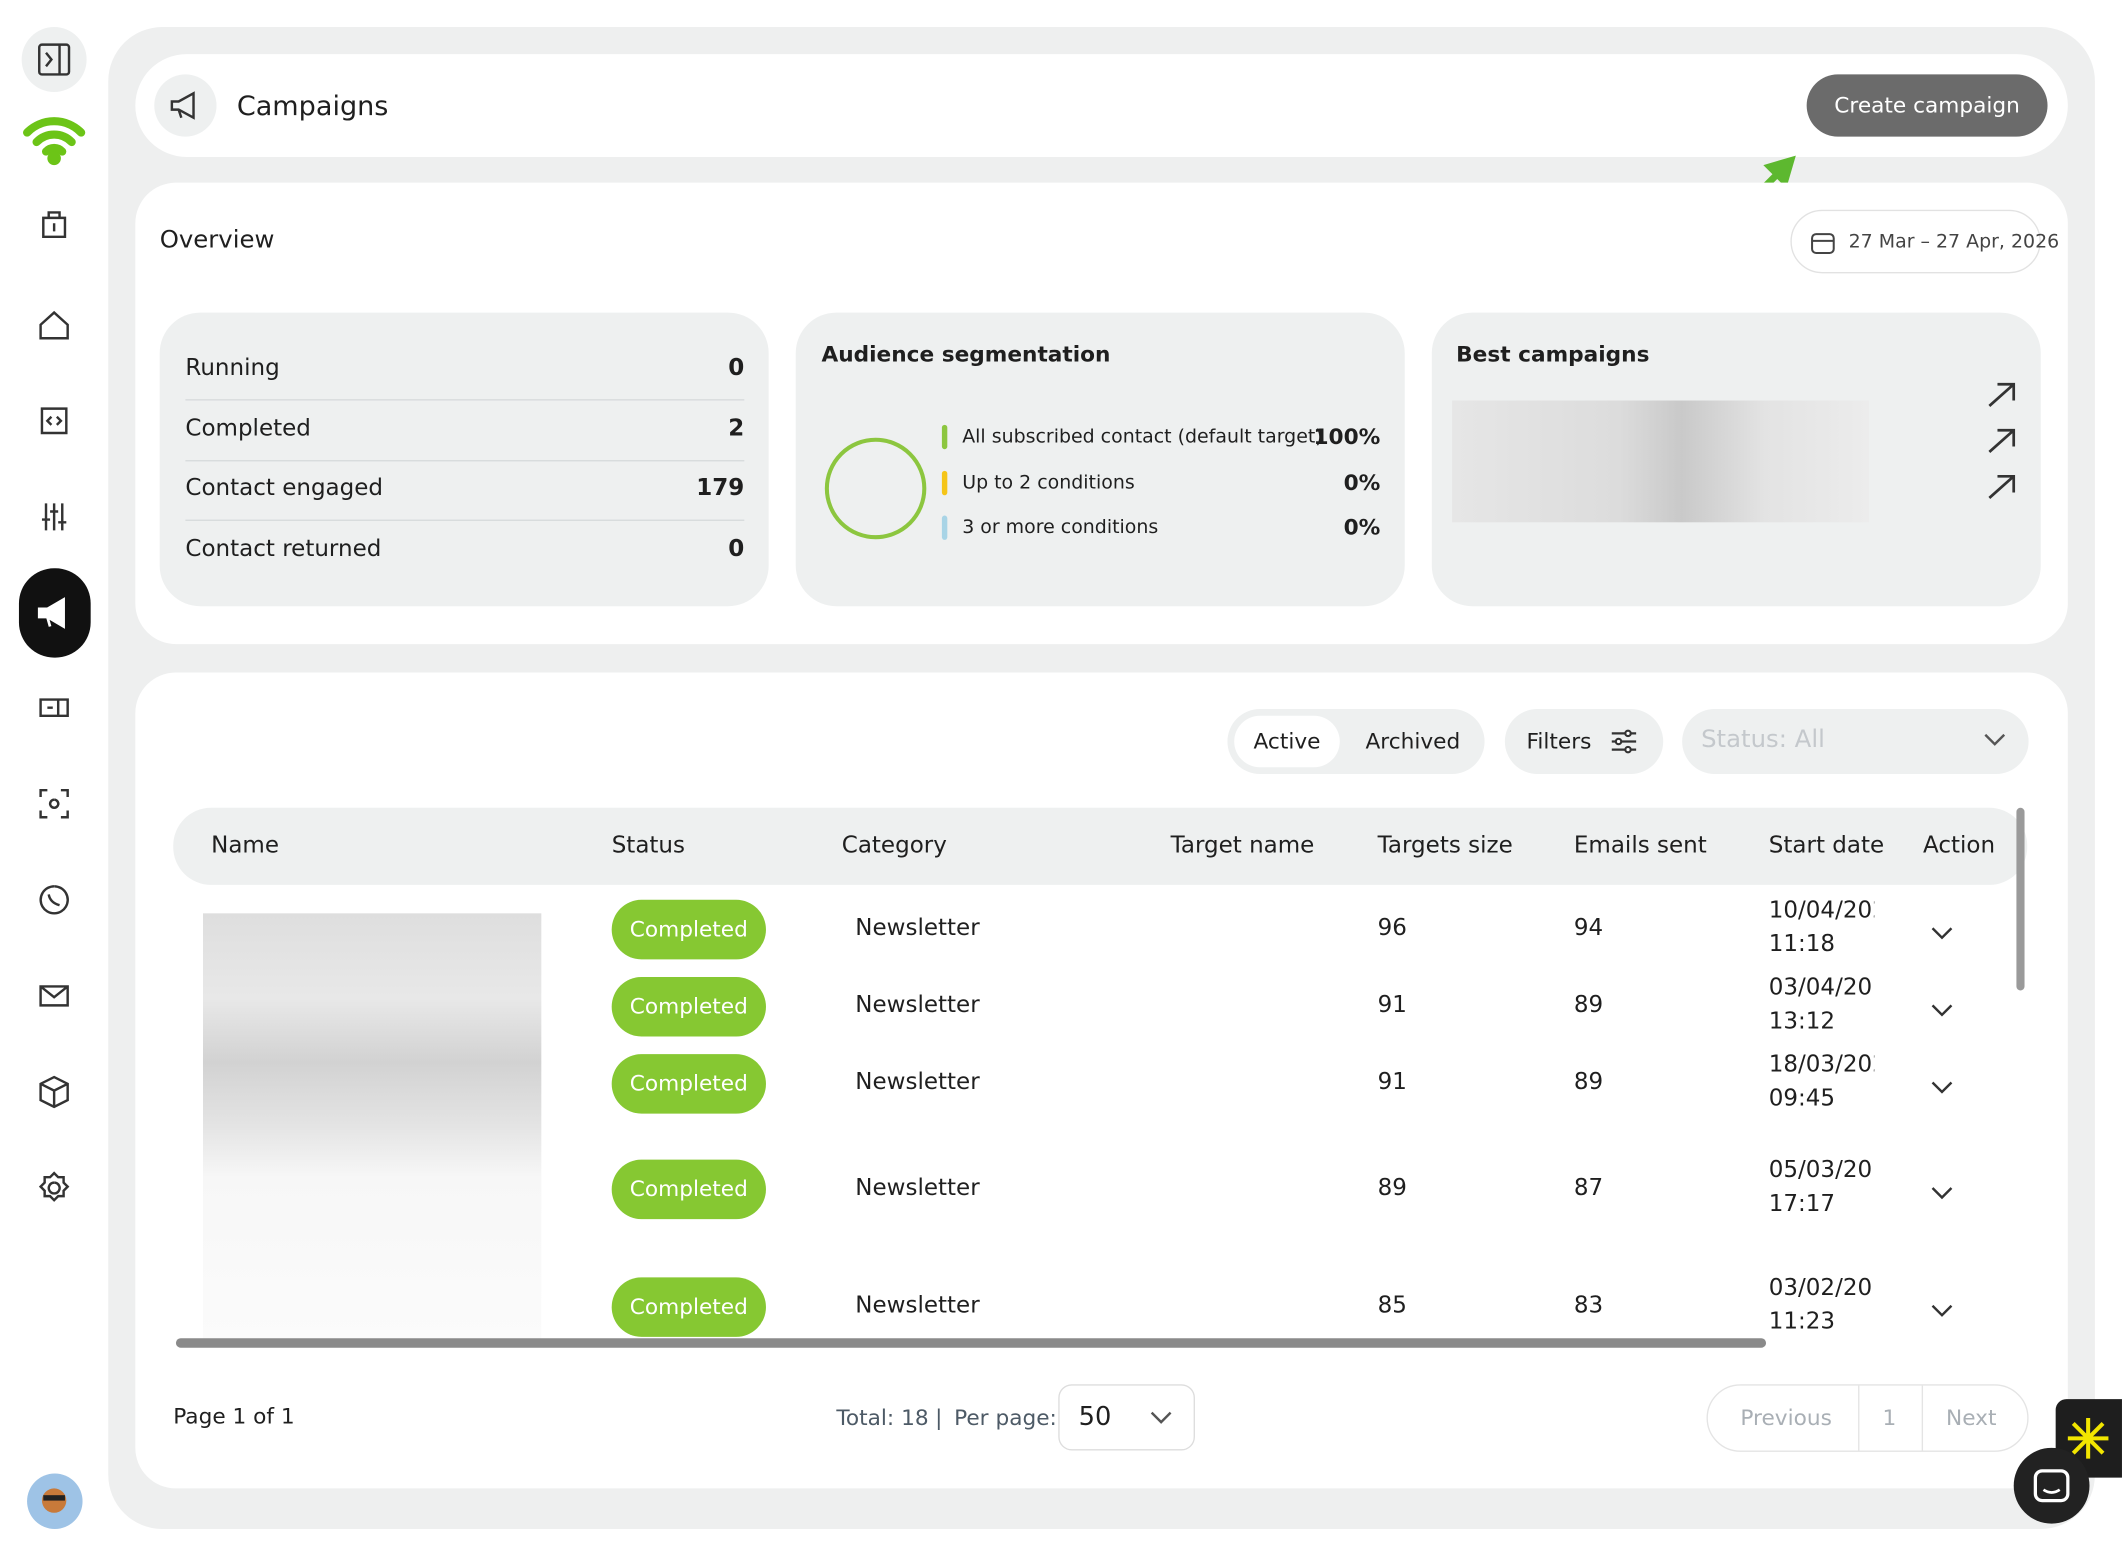 The image size is (2122, 1556). Describe the element at coordinates (1855, 741) in the screenshot. I see `status-select: Status: All` at that location.